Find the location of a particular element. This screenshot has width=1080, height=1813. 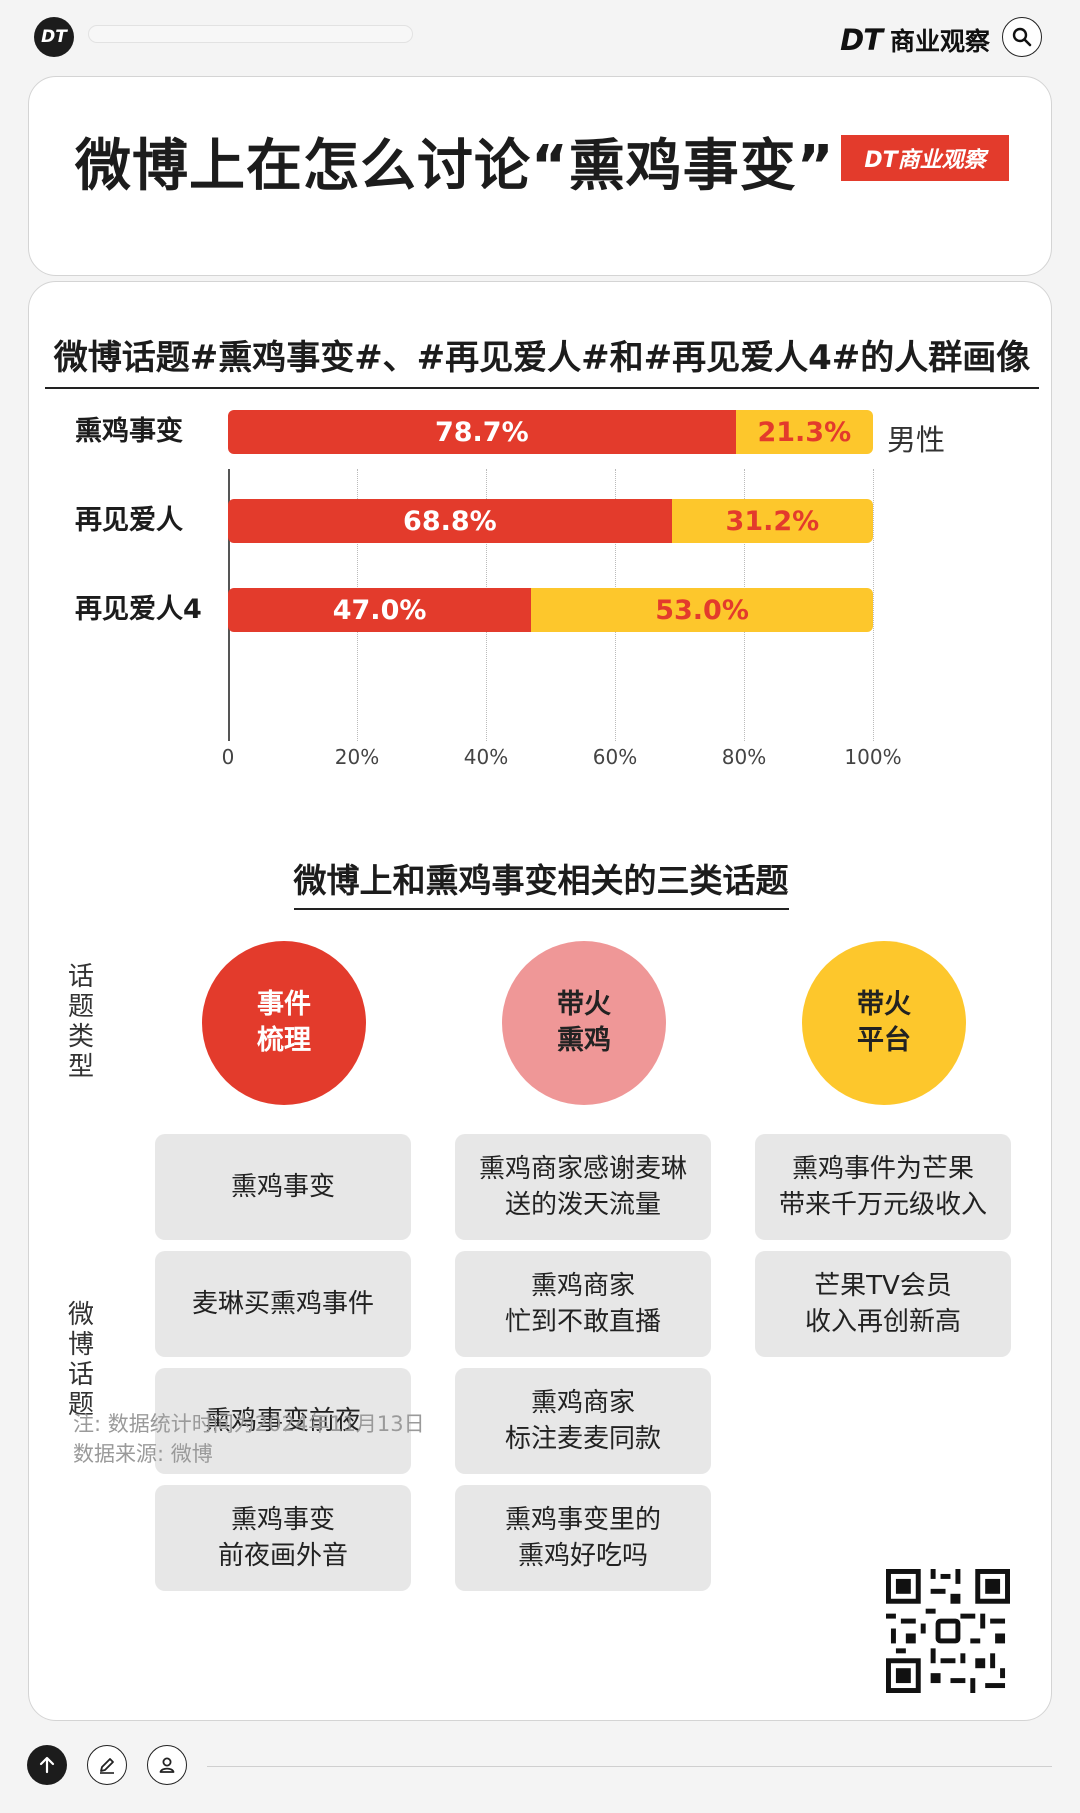

note-date: 注: 数据统计时间为2024年11月13日 is located at coordinates (249, 1424).